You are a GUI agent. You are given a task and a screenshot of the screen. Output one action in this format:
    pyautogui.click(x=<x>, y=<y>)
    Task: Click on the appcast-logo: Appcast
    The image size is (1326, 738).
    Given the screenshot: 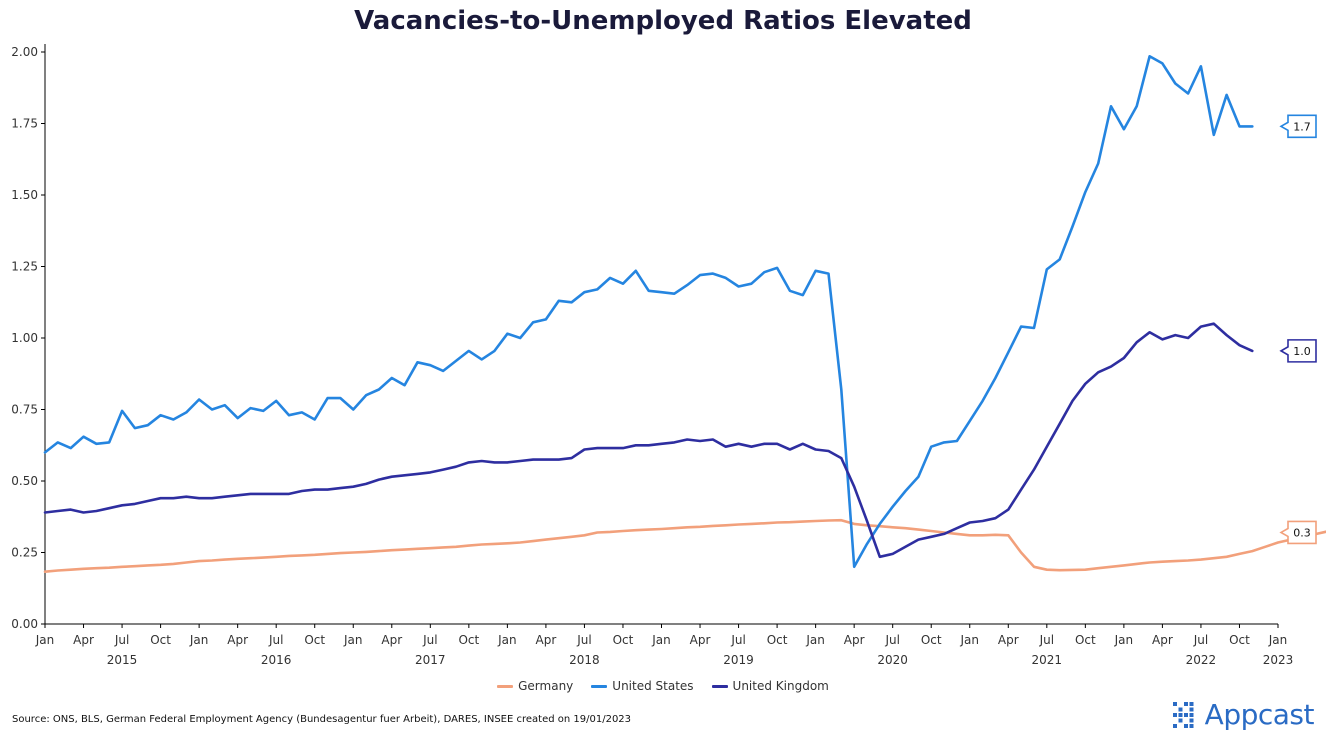 What is the action you would take?
    pyautogui.click(x=1243, y=714)
    